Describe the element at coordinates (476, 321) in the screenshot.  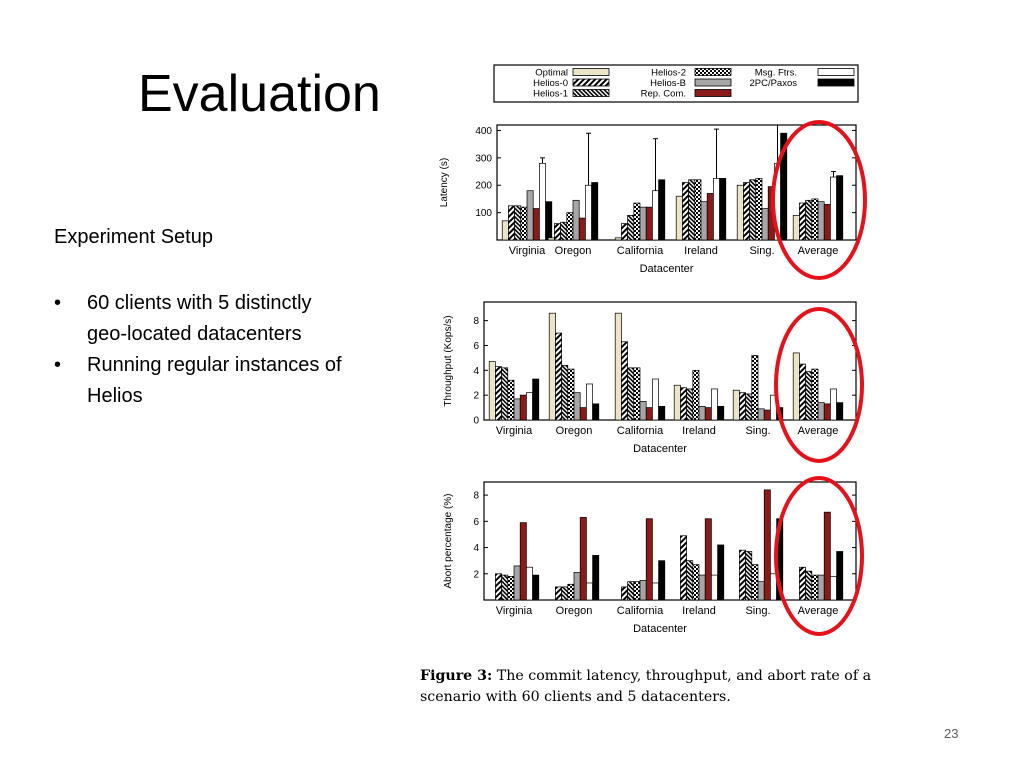
I see `y-tick-label: 8` at that location.